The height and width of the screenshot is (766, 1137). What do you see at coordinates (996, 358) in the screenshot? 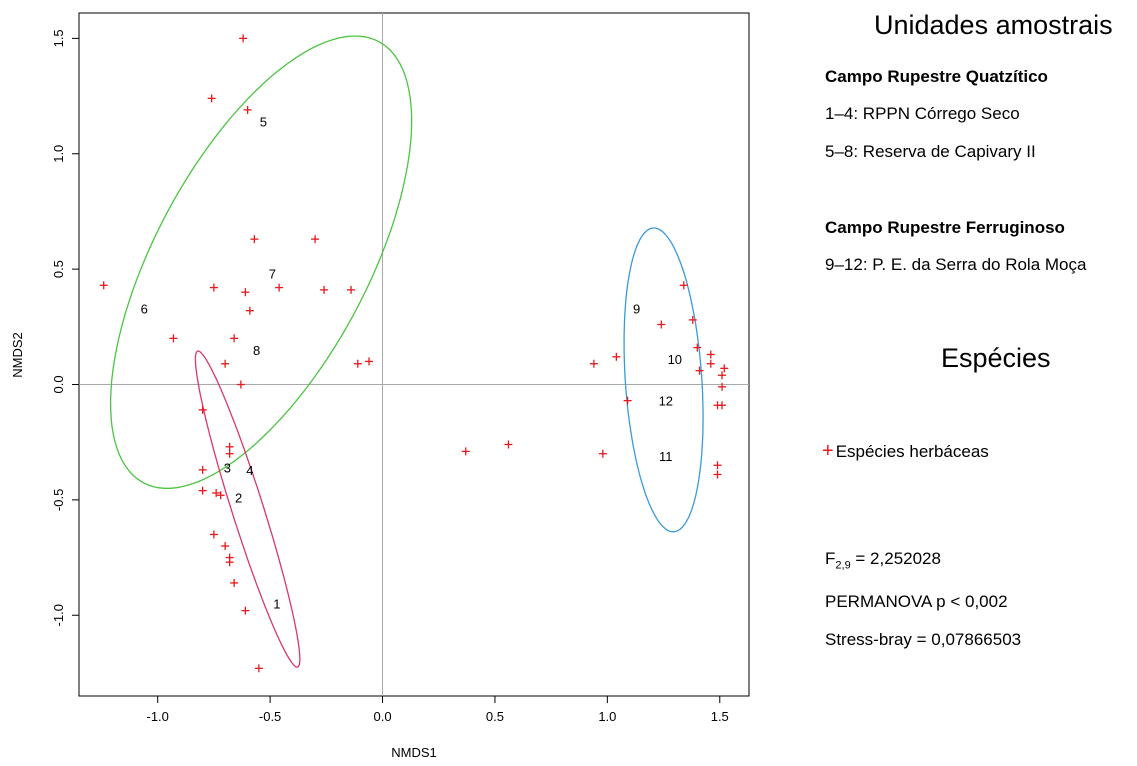
I see `species-title: Espécies` at bounding box center [996, 358].